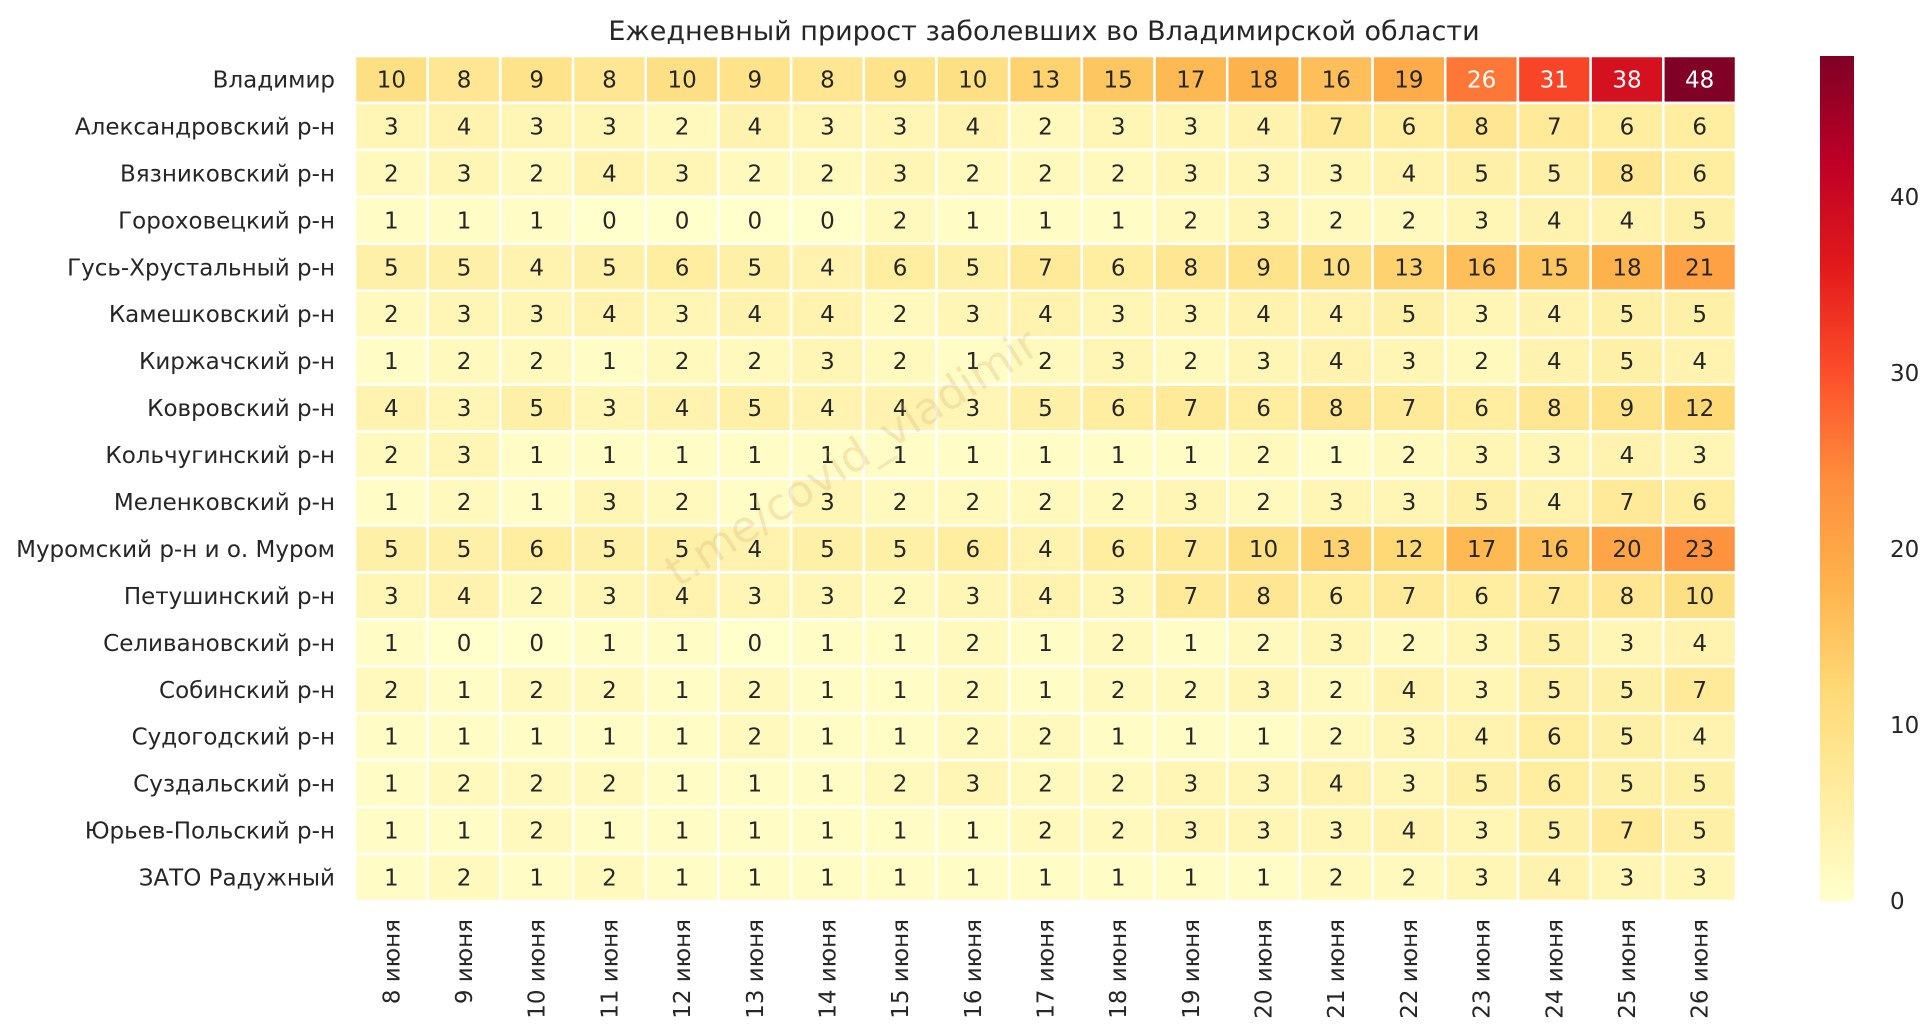 The image size is (1920, 1029). What do you see at coordinates (234, 785) in the screenshot?
I see `row-label: Суздальский р-н` at bounding box center [234, 785].